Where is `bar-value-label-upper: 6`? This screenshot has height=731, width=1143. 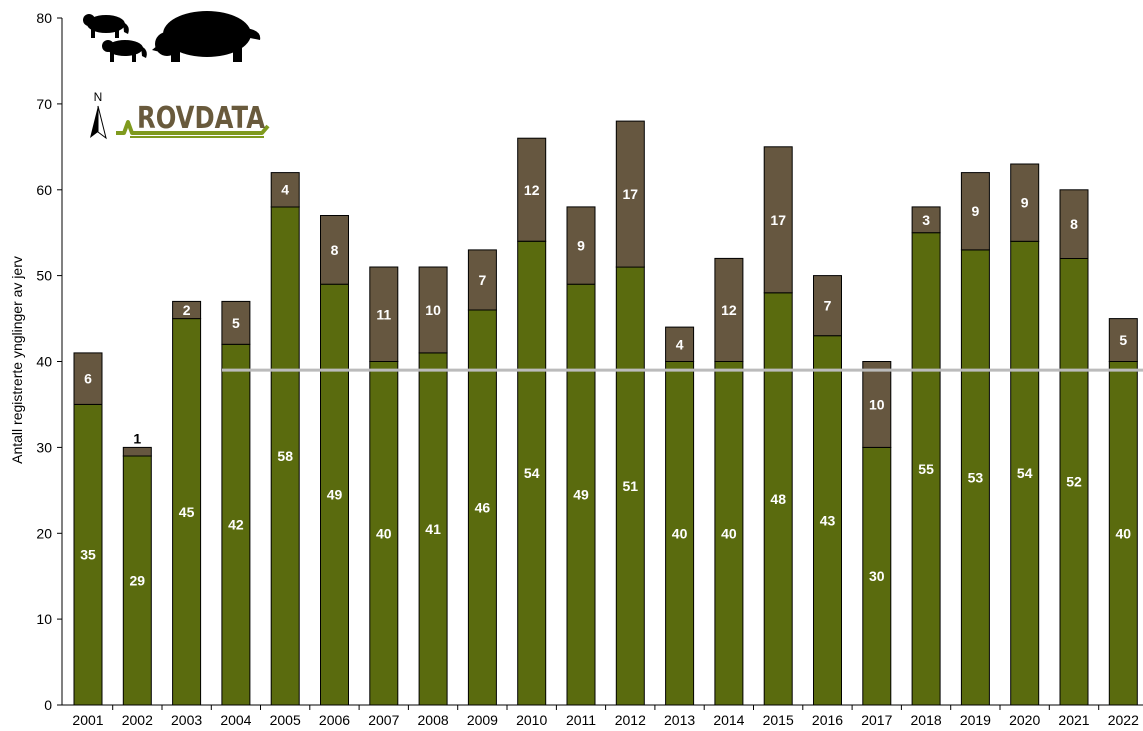 bar-value-label-upper: 6 is located at coordinates (88, 379).